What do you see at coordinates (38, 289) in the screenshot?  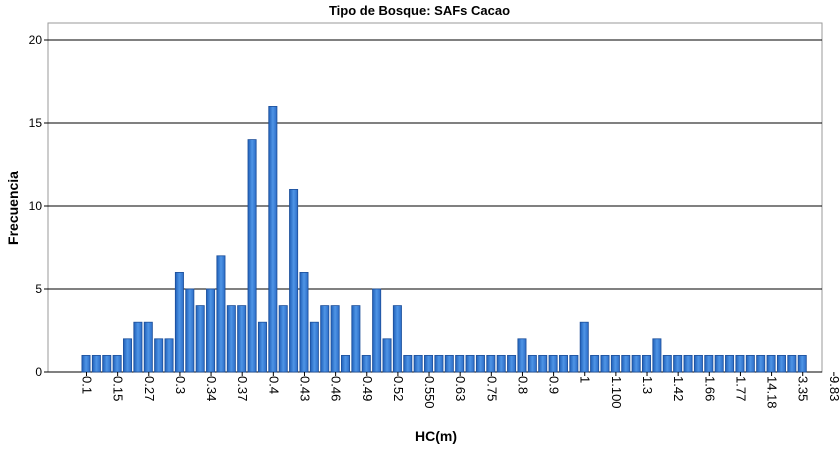 I see `y-tick-label: 5` at bounding box center [38, 289].